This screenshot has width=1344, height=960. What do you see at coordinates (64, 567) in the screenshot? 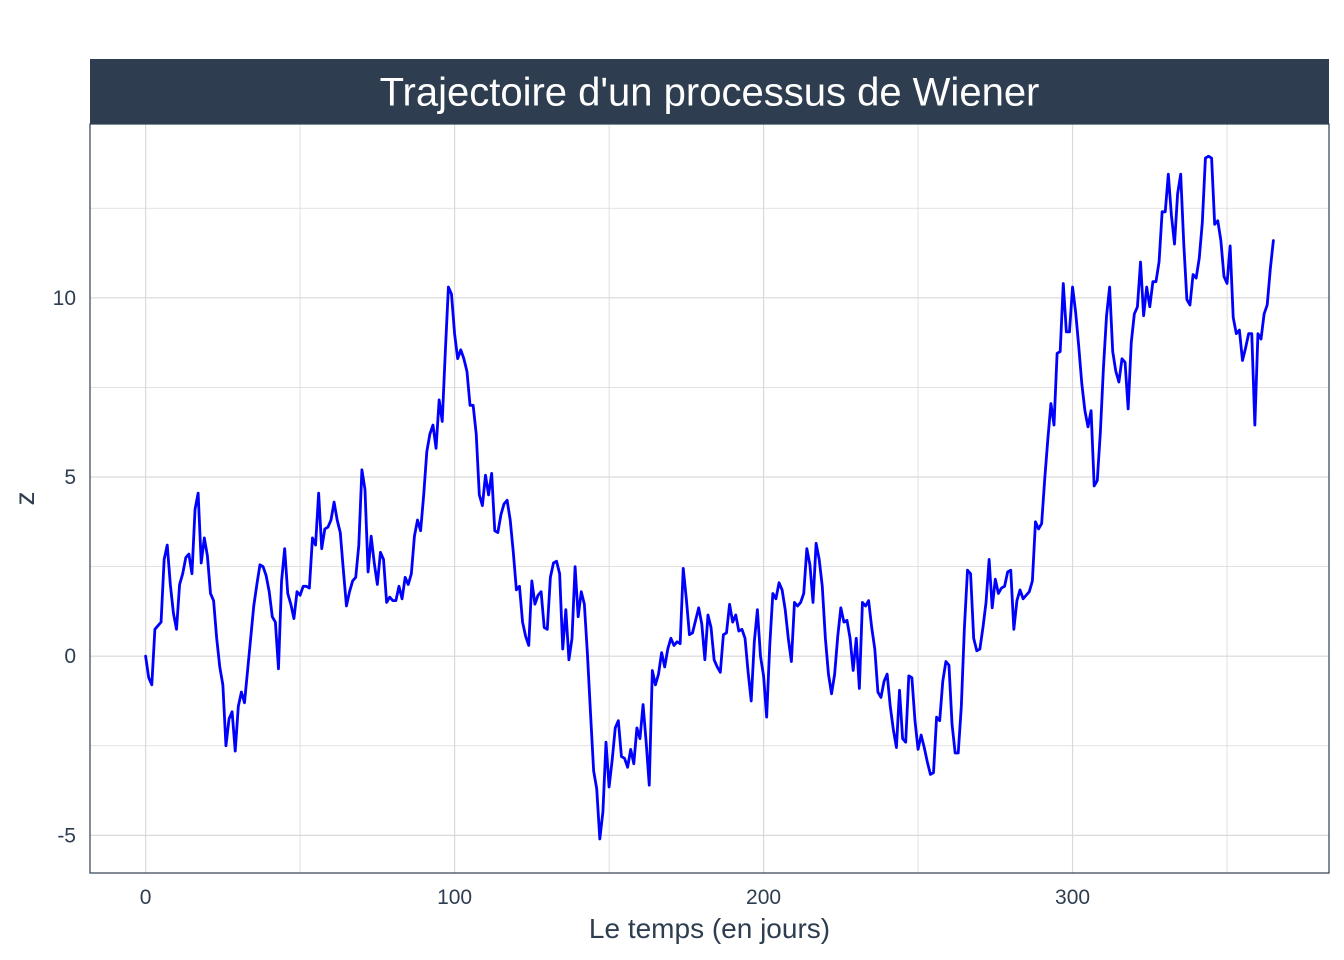
I see `y-tick-labels: -5 0 5 10` at bounding box center [64, 567].